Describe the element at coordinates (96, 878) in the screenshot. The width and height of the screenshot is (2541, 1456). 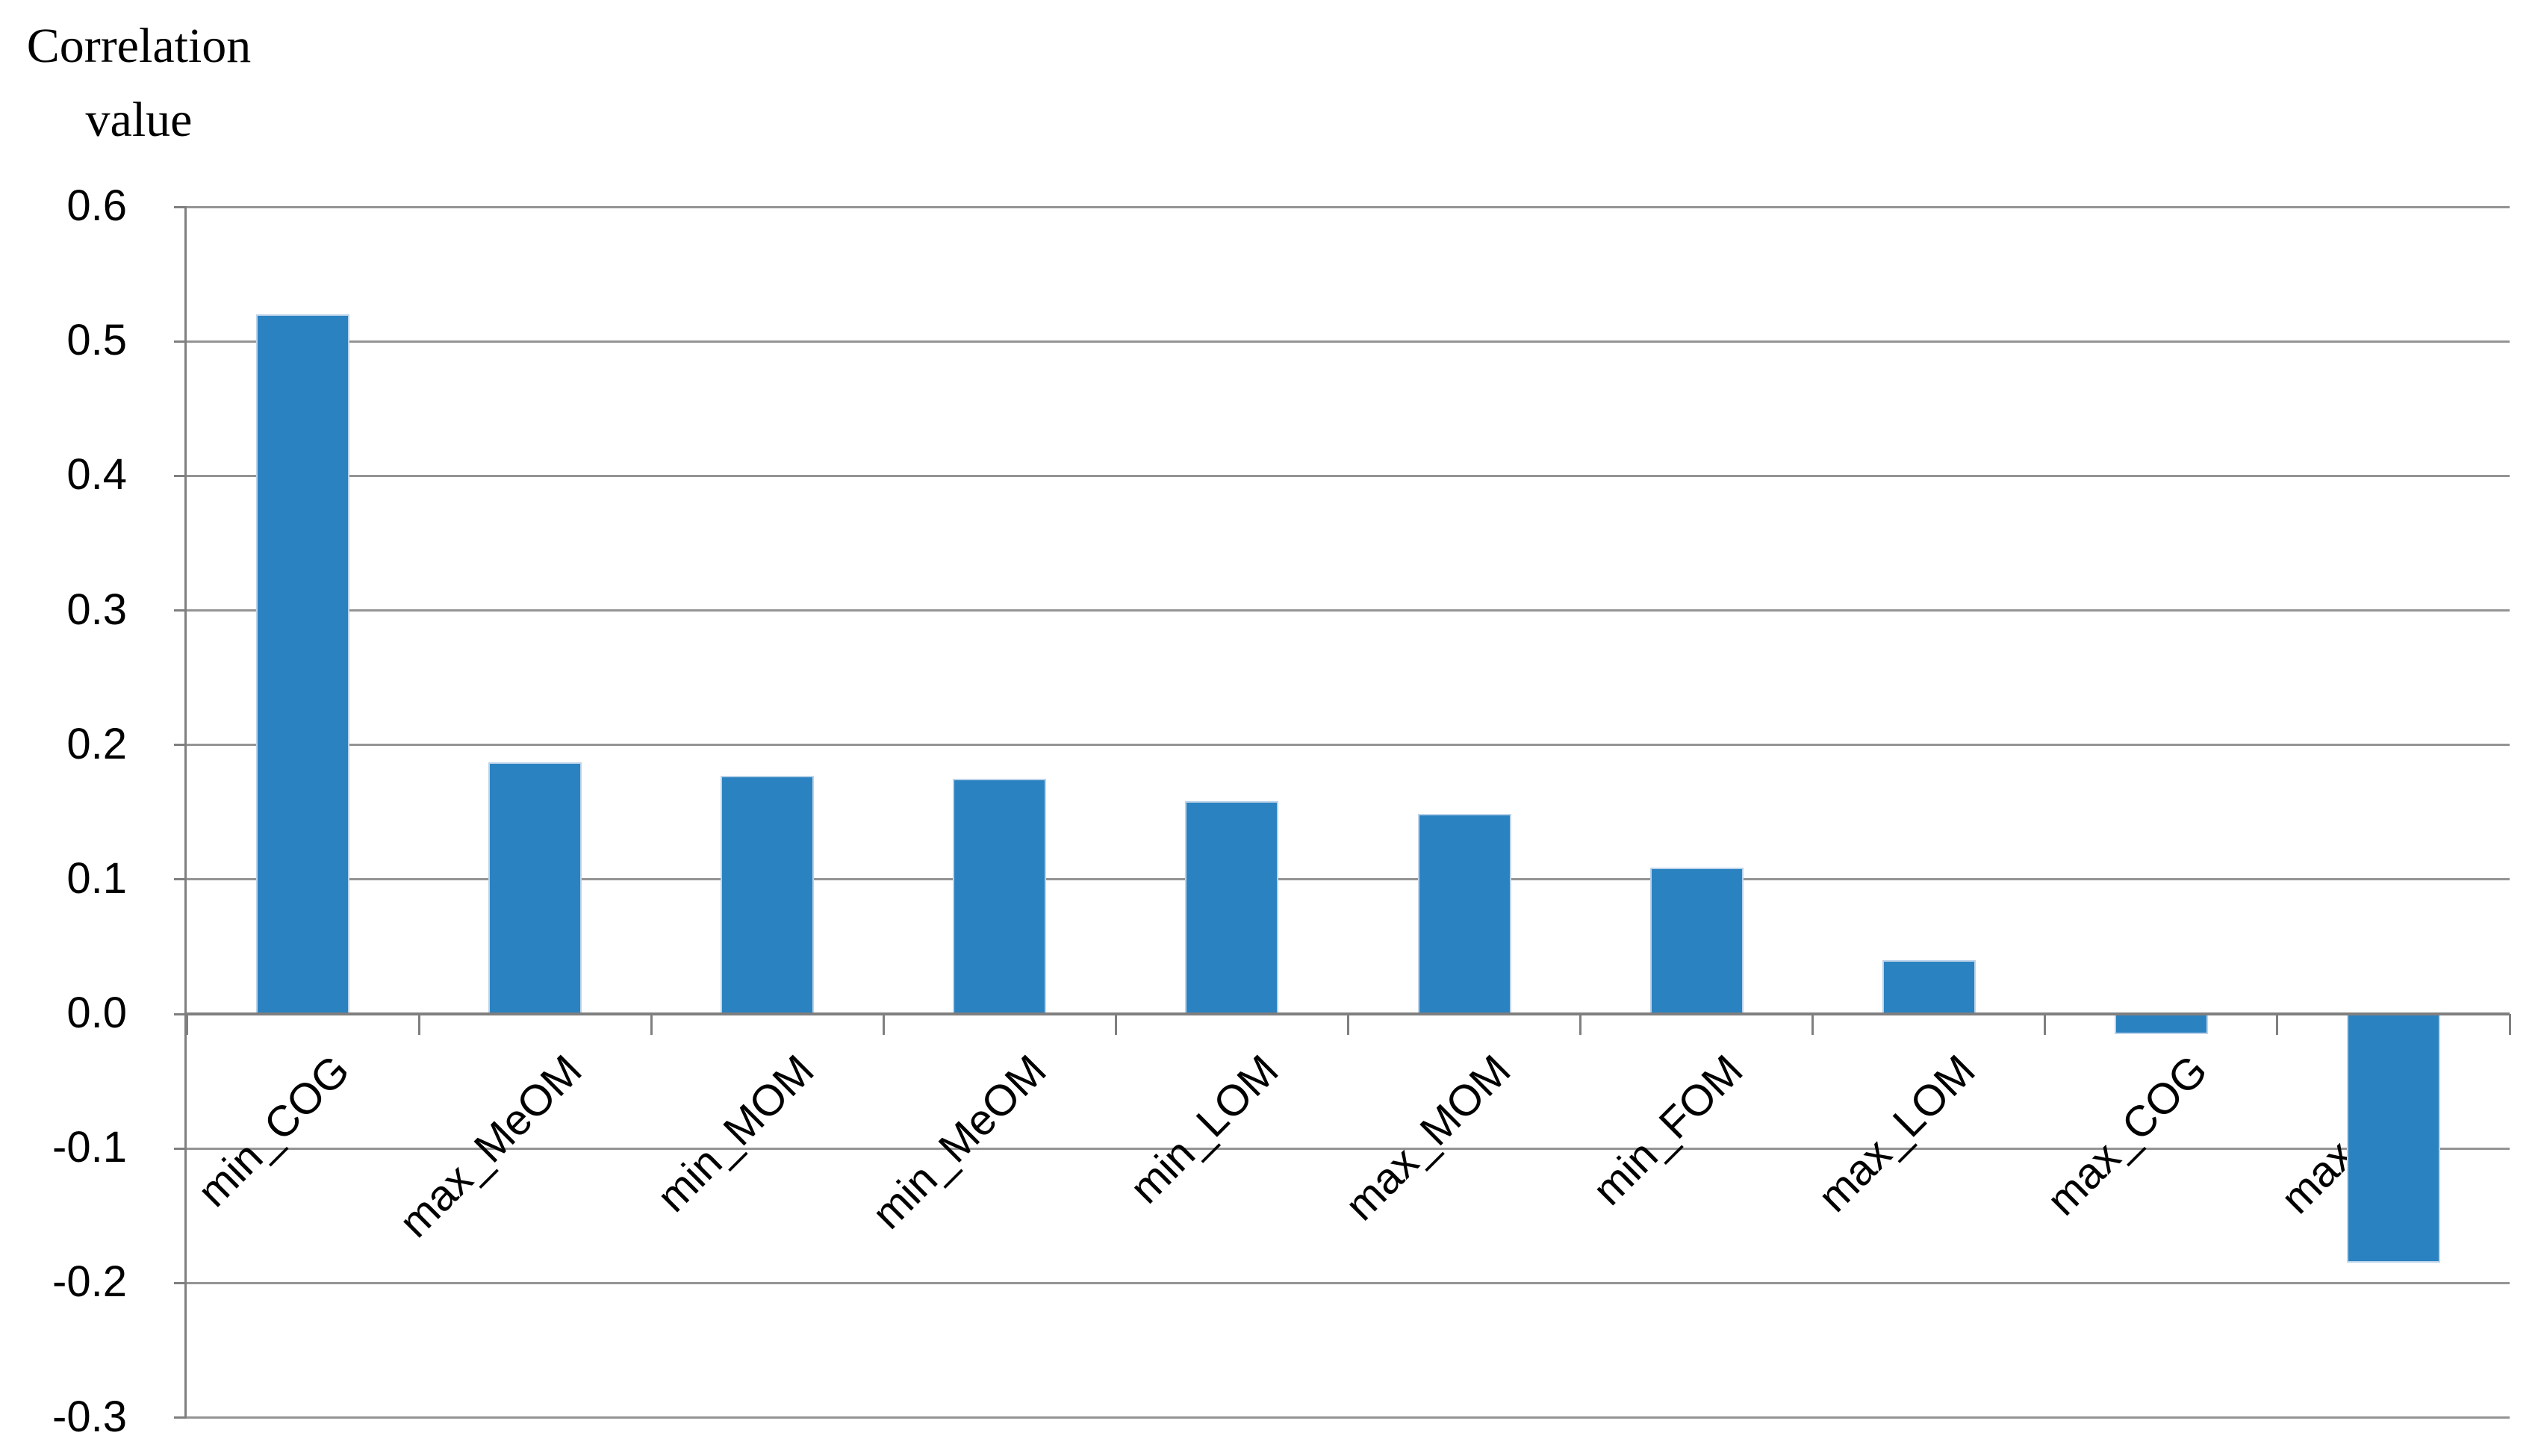
I see `y-axis-label: 0.1` at that location.